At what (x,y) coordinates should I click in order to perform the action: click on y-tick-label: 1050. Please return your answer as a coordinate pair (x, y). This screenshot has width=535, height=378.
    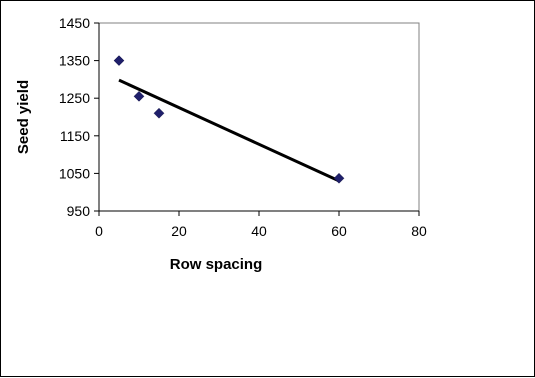
    Looking at the image, I should click on (74, 173).